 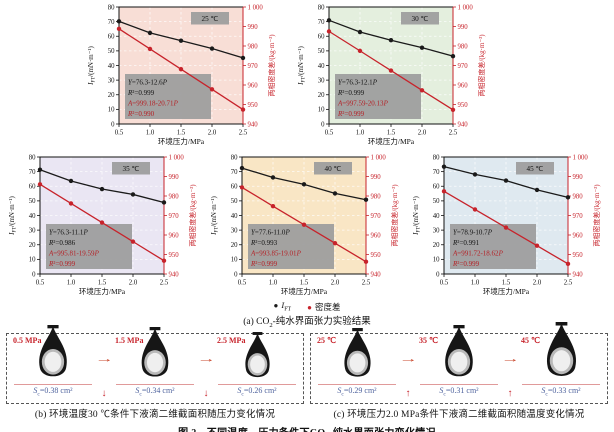 I want to click on left-axis-label: IFT/(mN·m⁻¹), so click(x=302, y=65).